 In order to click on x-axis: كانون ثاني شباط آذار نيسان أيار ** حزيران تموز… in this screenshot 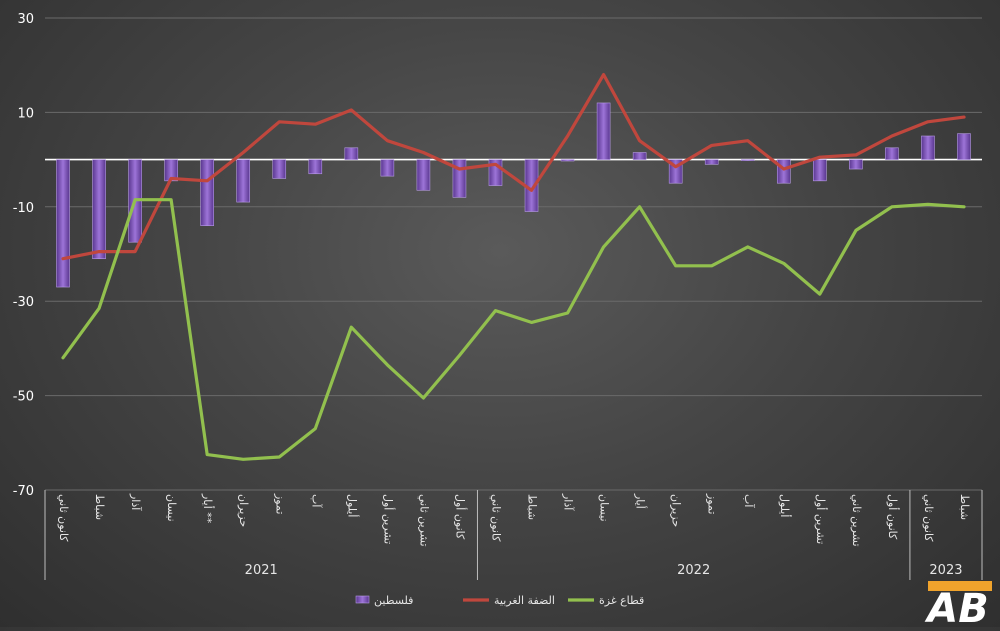, I will do `click(513, 535)`.